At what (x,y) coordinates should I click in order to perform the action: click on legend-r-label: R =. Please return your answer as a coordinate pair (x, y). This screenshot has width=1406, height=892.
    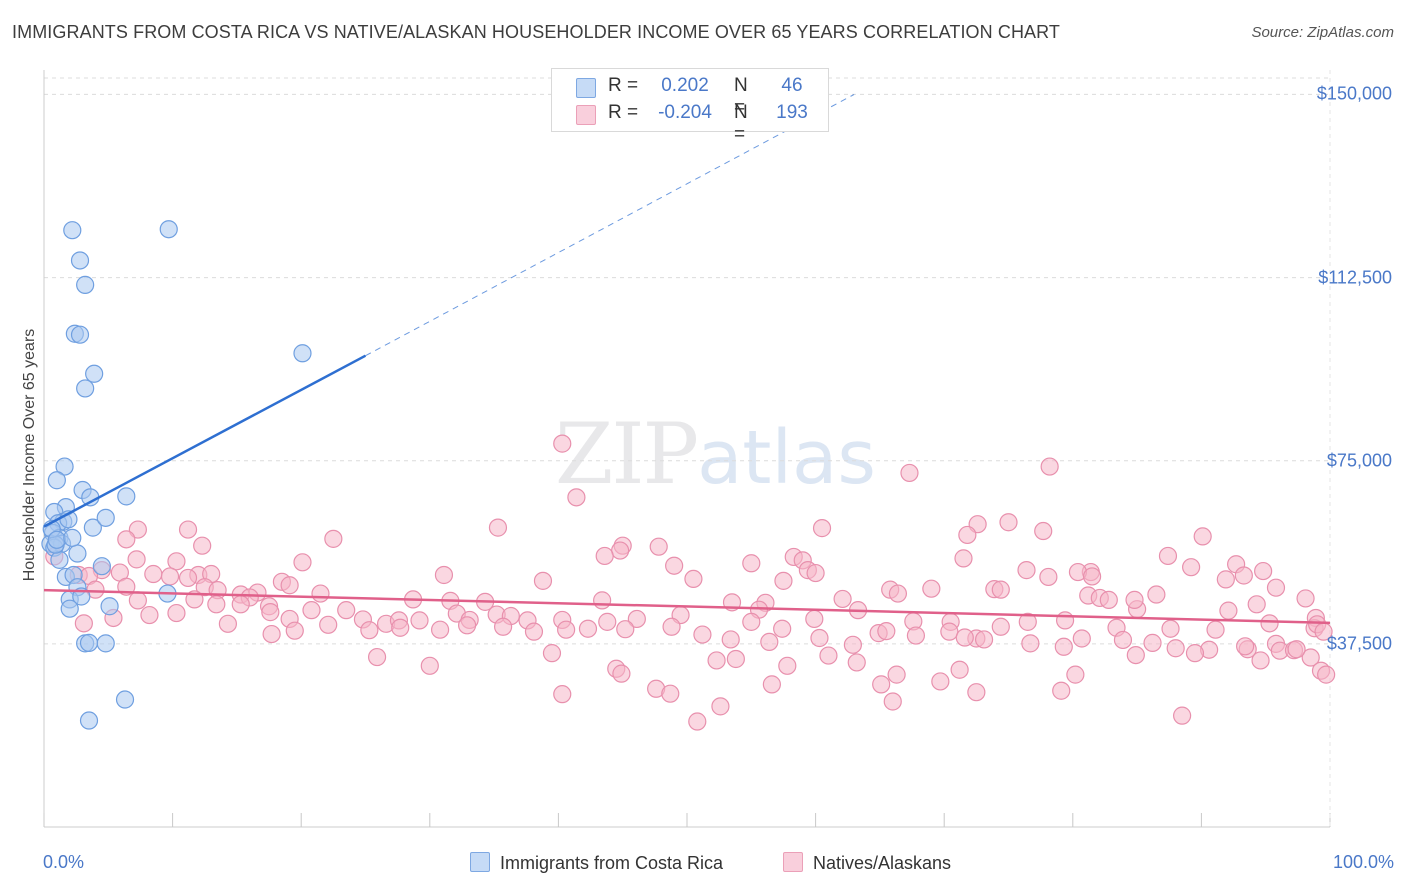
    Looking at the image, I should click on (623, 85).